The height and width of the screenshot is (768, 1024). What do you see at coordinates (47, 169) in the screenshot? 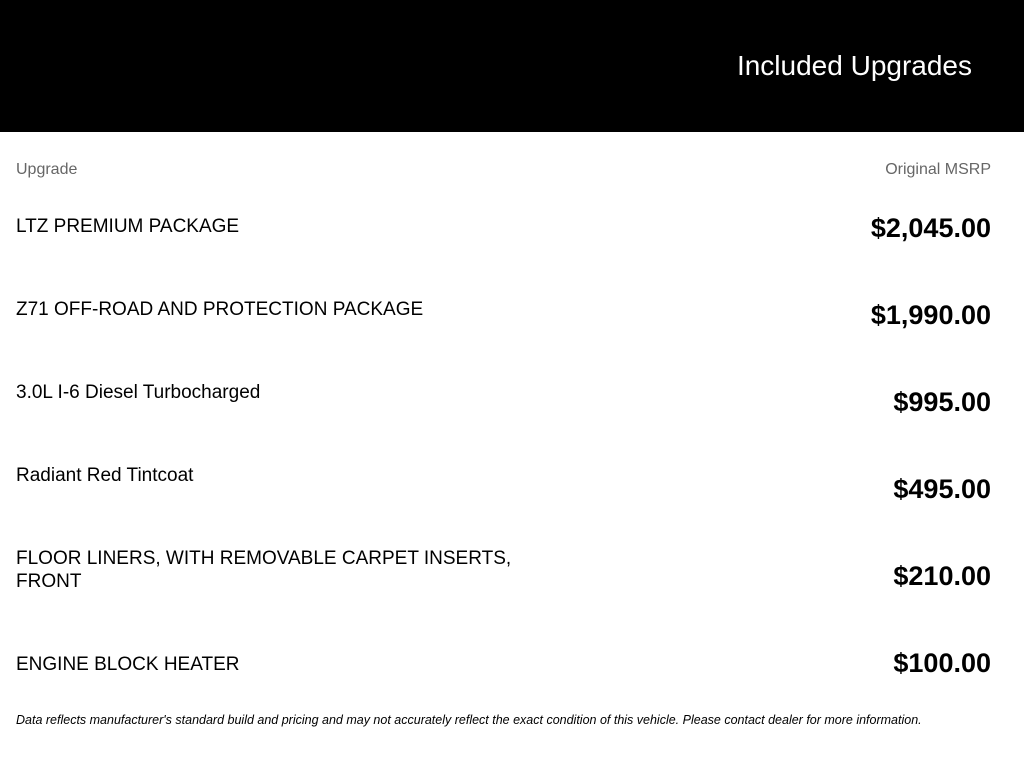
I see `column-header-upgrade: Upgrade` at bounding box center [47, 169].